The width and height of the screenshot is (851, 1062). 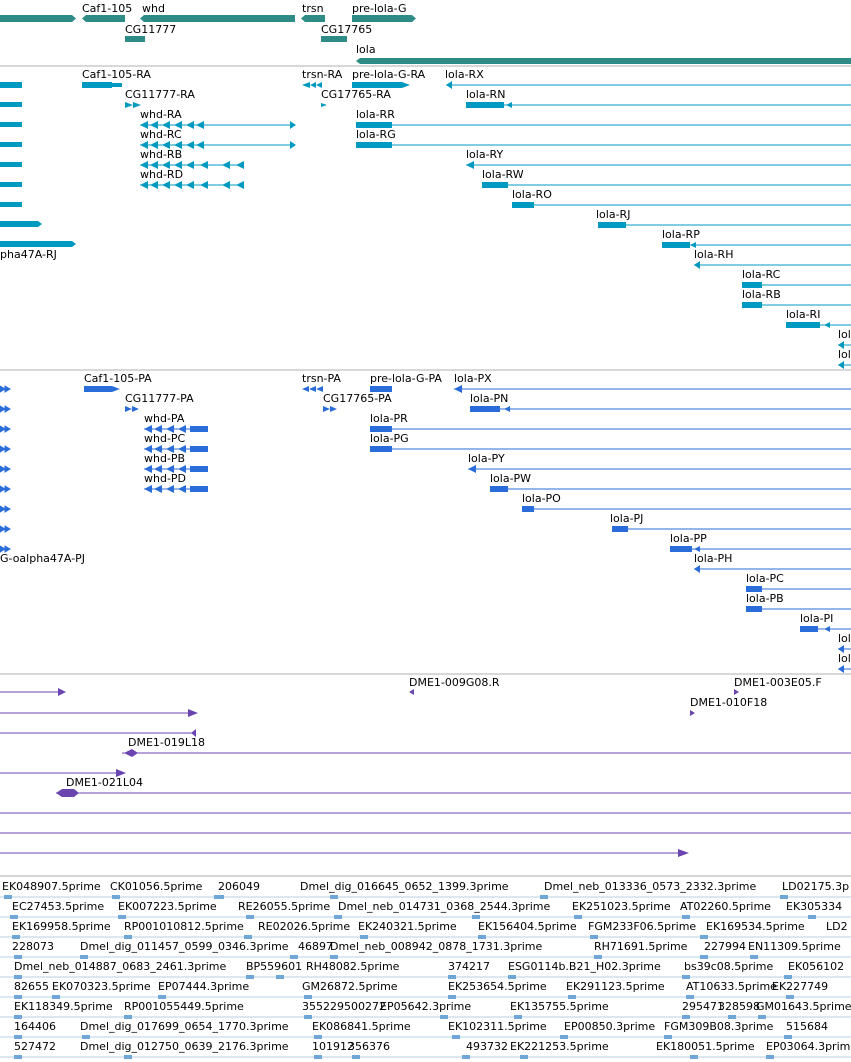 I want to click on transcript-lola-rg, so click(x=374, y=145).